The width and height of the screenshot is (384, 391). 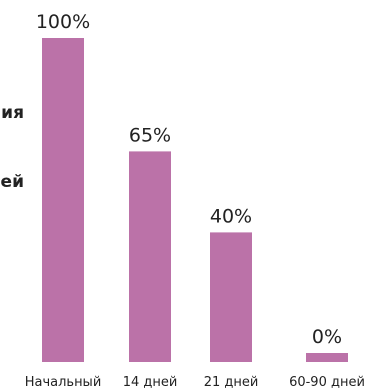 I want to click on category-label-1: 14 дней, so click(x=150, y=382).